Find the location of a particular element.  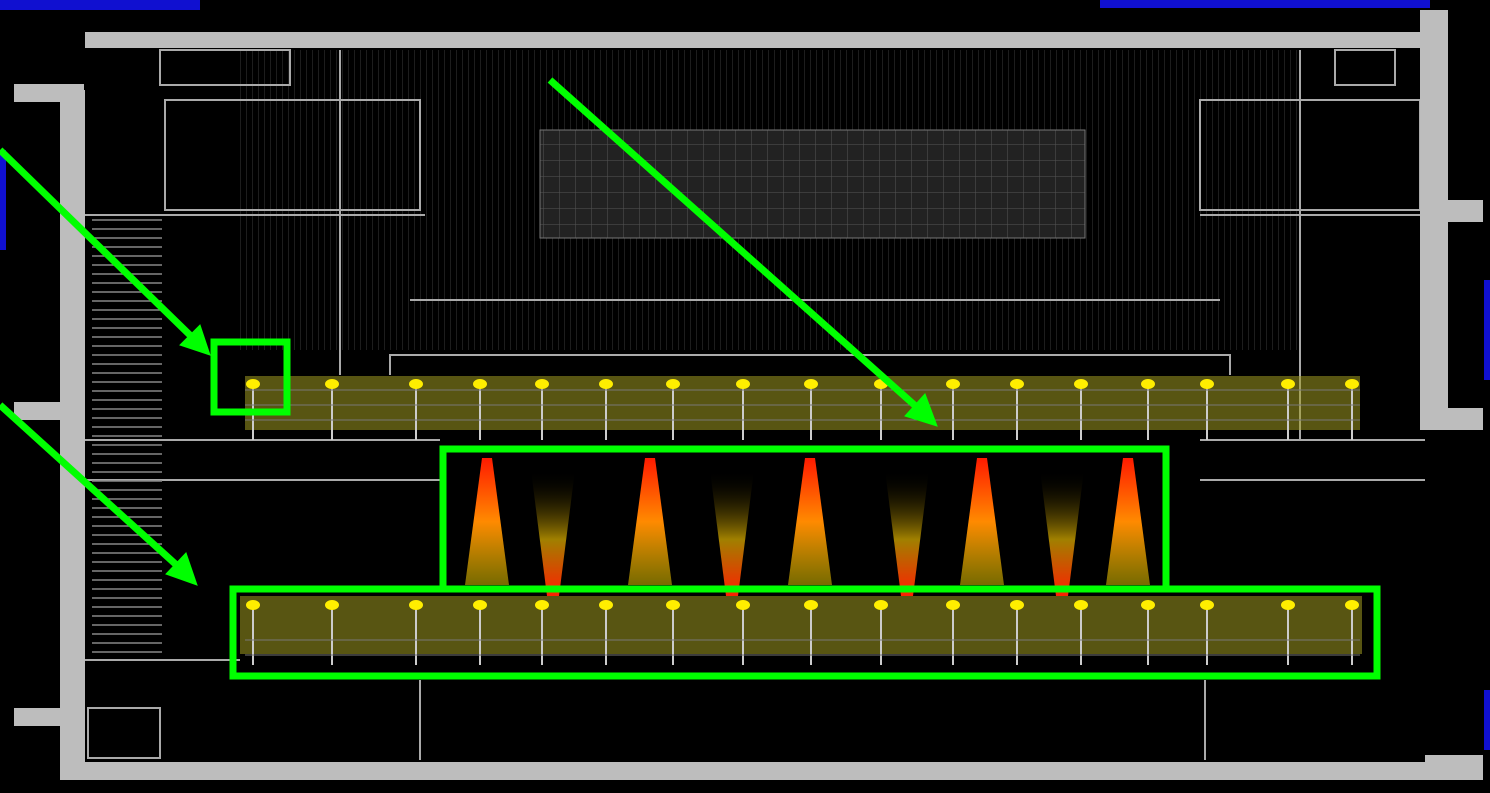

upper-walkway is located at coordinates (802, 403).